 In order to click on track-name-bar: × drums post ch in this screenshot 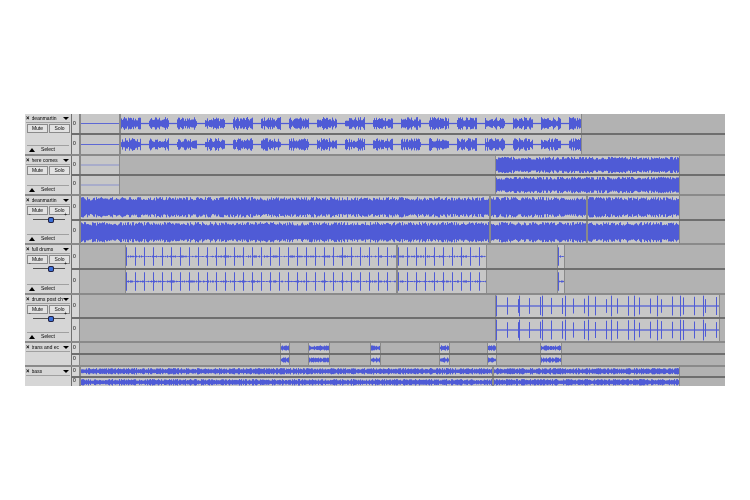, I will do `click(48, 300)`.